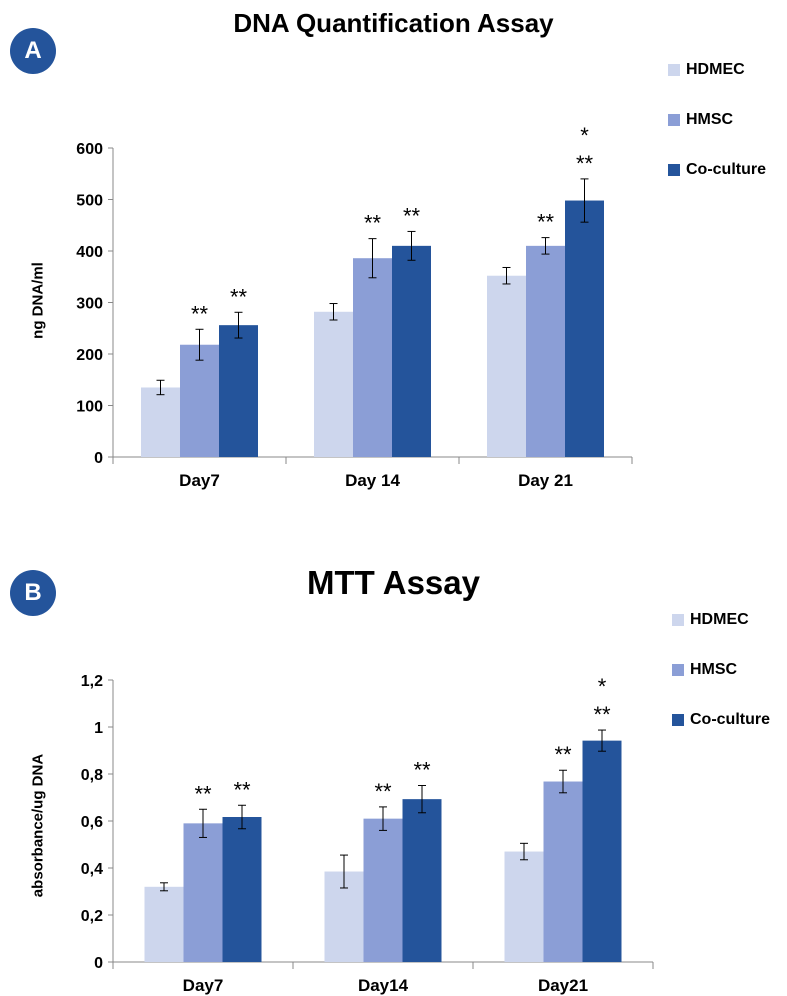 The image size is (787, 996). I want to click on y-tick-label: 100, so click(89, 407).